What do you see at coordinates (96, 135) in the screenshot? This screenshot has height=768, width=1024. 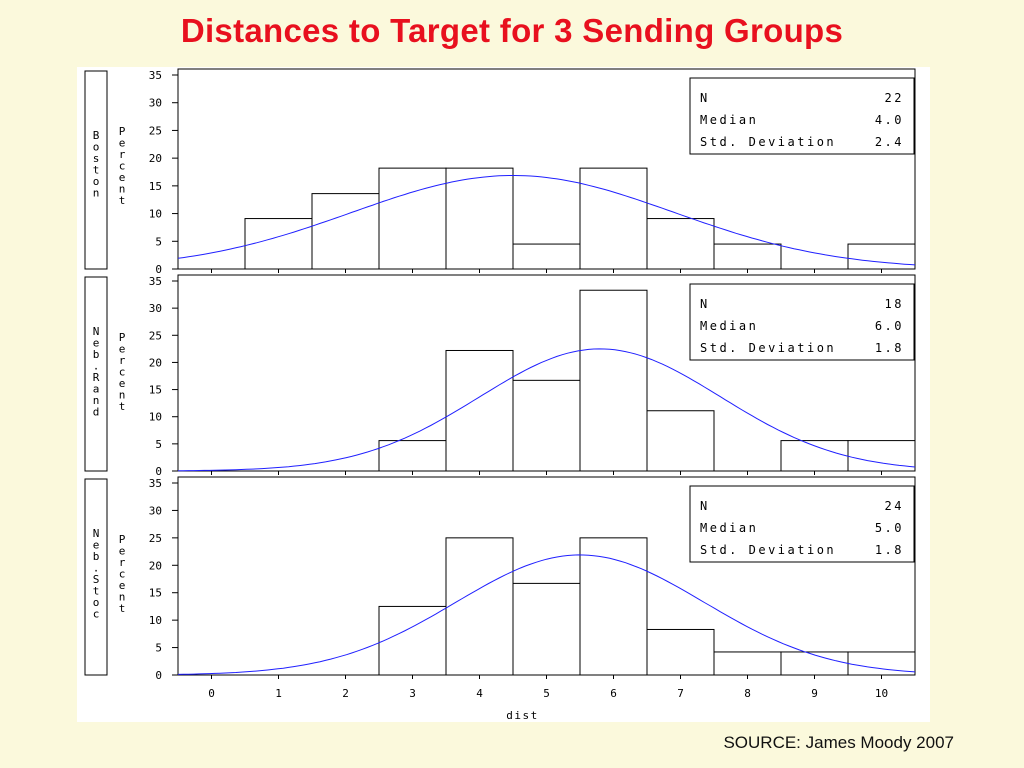 I see `group-label-char: B` at bounding box center [96, 135].